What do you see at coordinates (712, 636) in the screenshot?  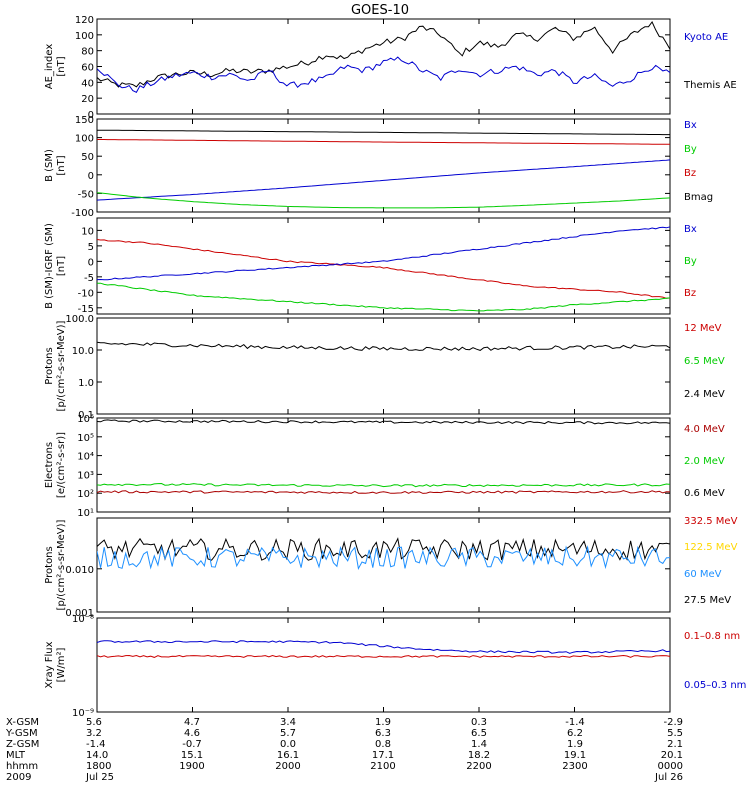 I see `legend-entry: 0.1–0.8 nm` at bounding box center [712, 636].